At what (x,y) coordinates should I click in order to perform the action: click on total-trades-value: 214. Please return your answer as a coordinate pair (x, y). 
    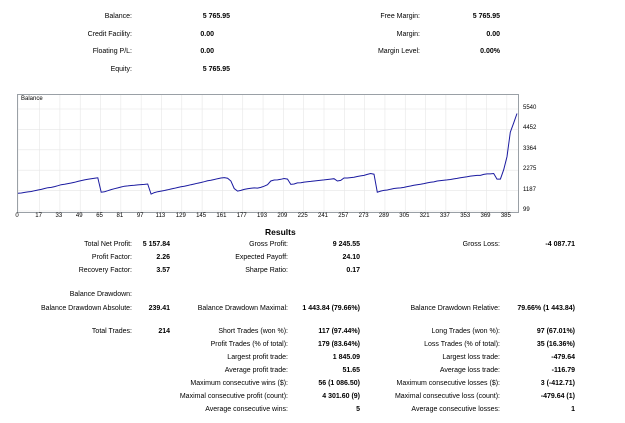
    Looking at the image, I should click on (164, 331).